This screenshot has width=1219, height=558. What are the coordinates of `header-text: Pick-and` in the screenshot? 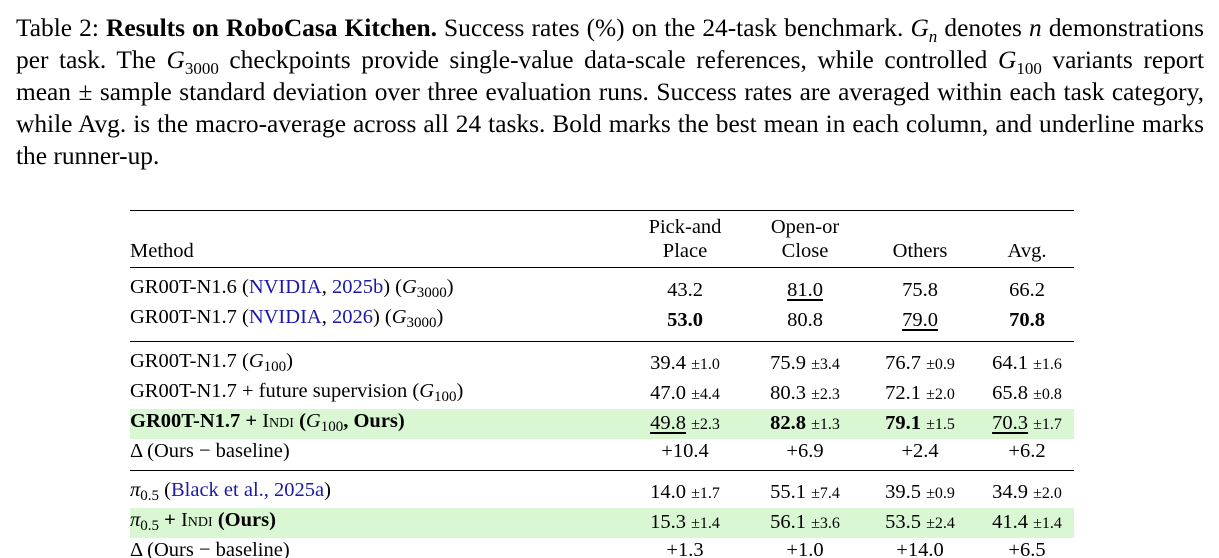 It's located at (685, 227).